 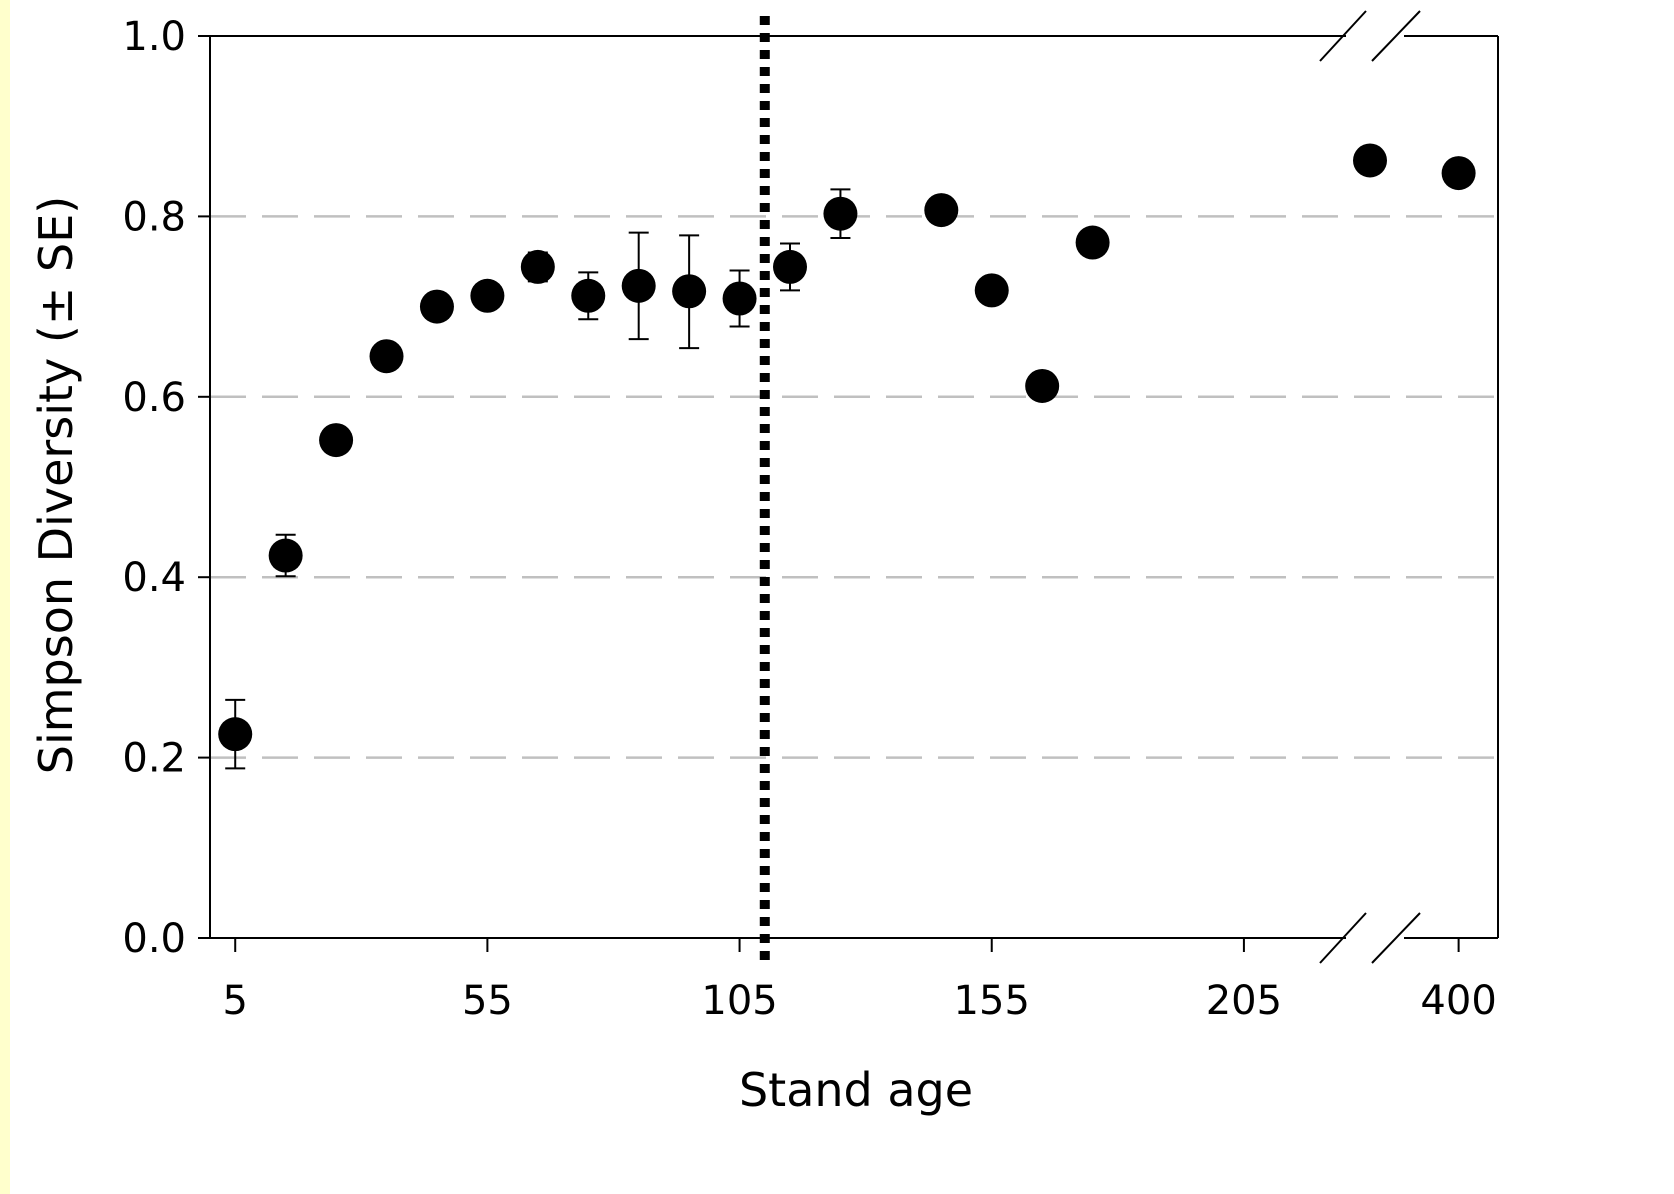 What do you see at coordinates (154, 217) in the screenshot?
I see `y-tick-label: 0.8` at bounding box center [154, 217].